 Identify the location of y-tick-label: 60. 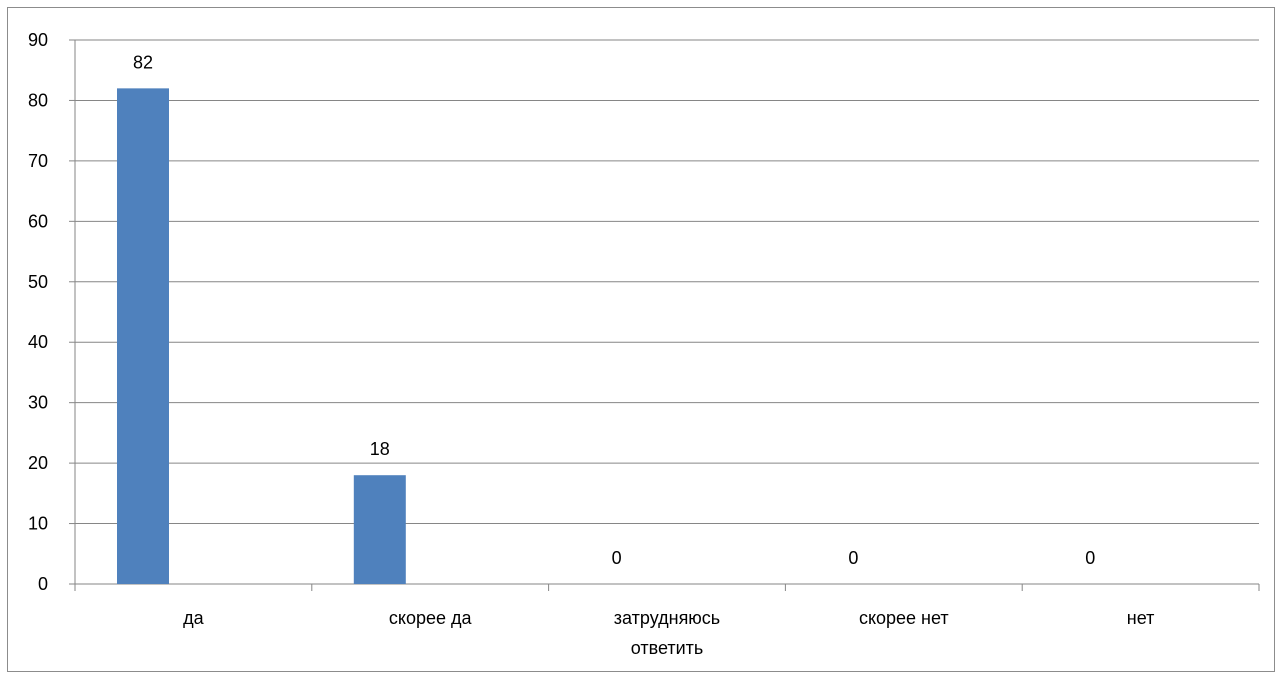
(38, 221).